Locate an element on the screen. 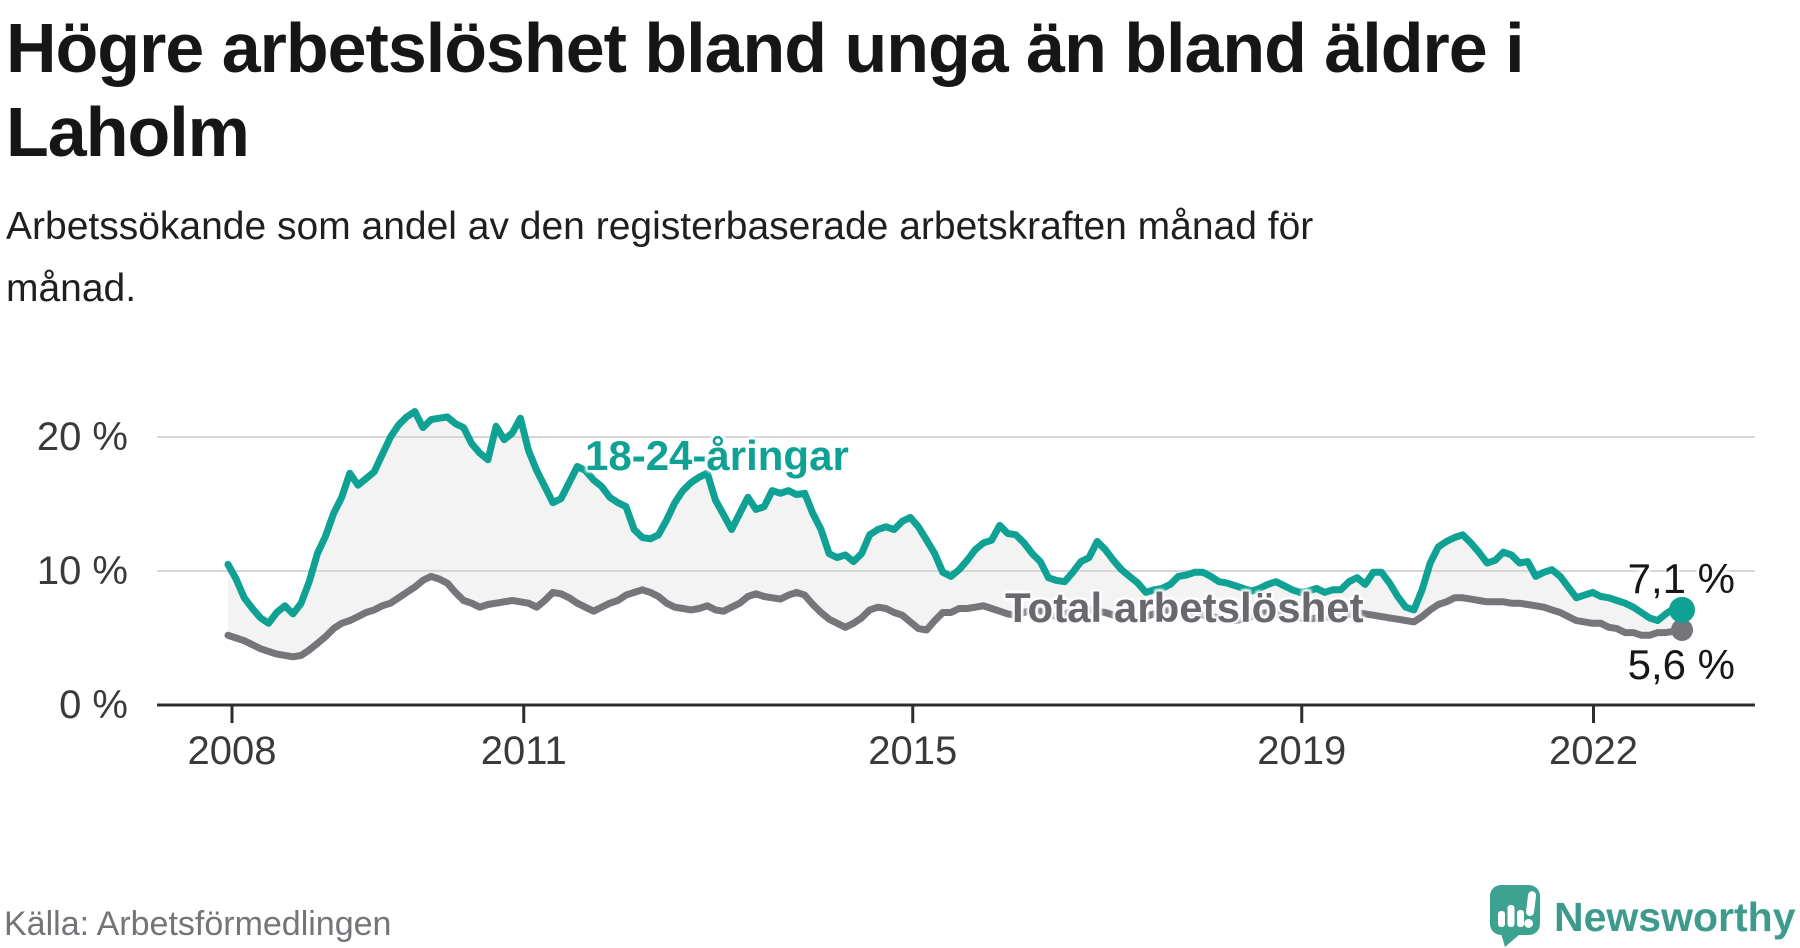 This screenshot has width=1800, height=948. series-label-total: Total arbetslöshet is located at coordinates (1184, 607).